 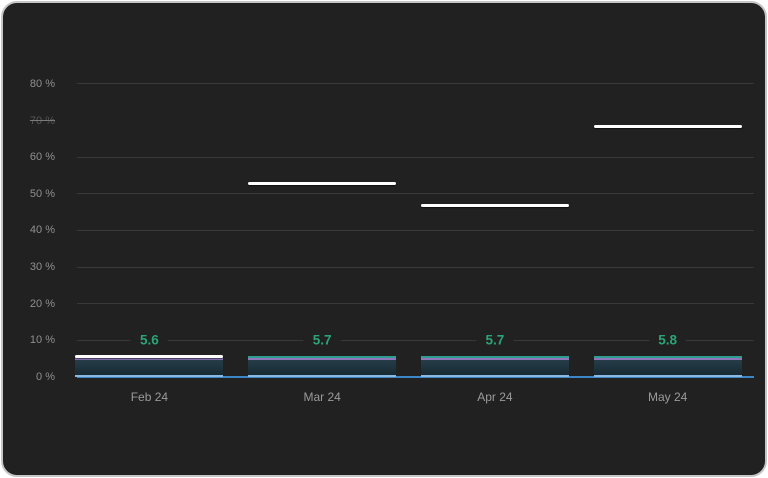 What do you see at coordinates (668, 340) in the screenshot?
I see `bar-value-label: 5.8` at bounding box center [668, 340].